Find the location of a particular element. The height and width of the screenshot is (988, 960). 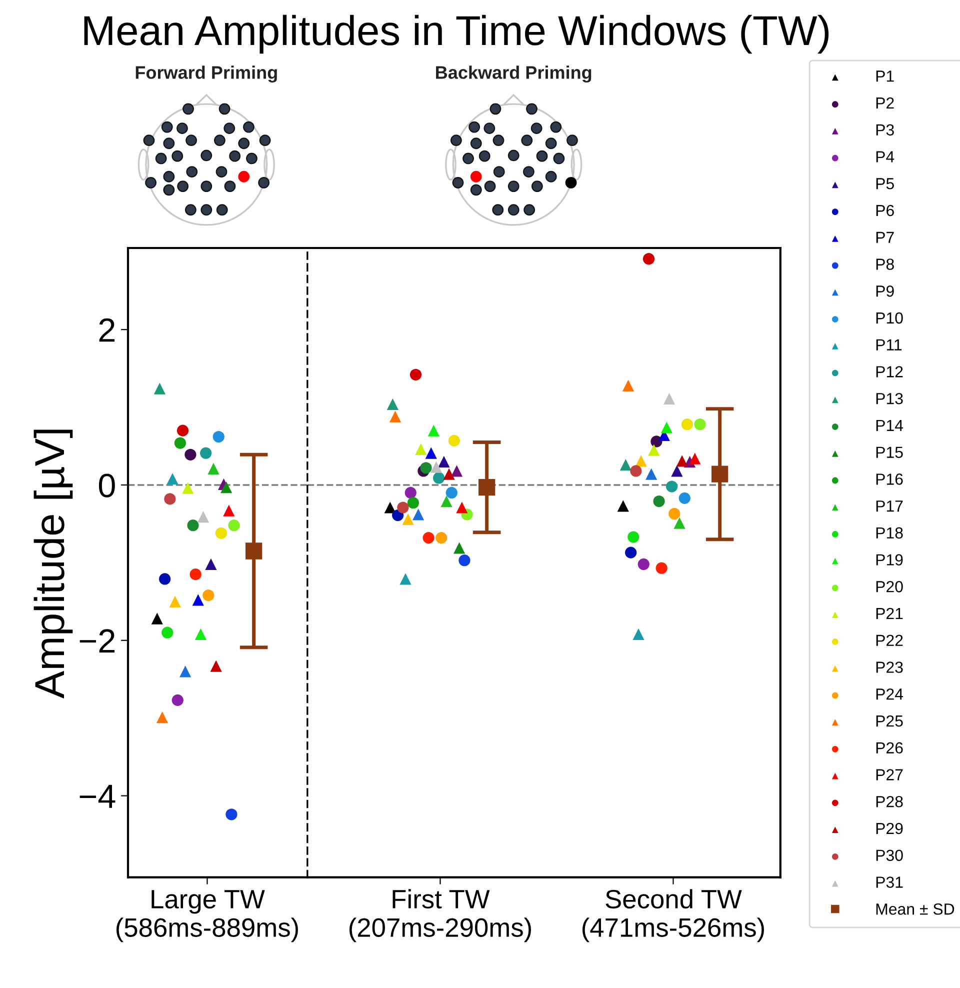

legend-label: P20 is located at coordinates (889, 586).